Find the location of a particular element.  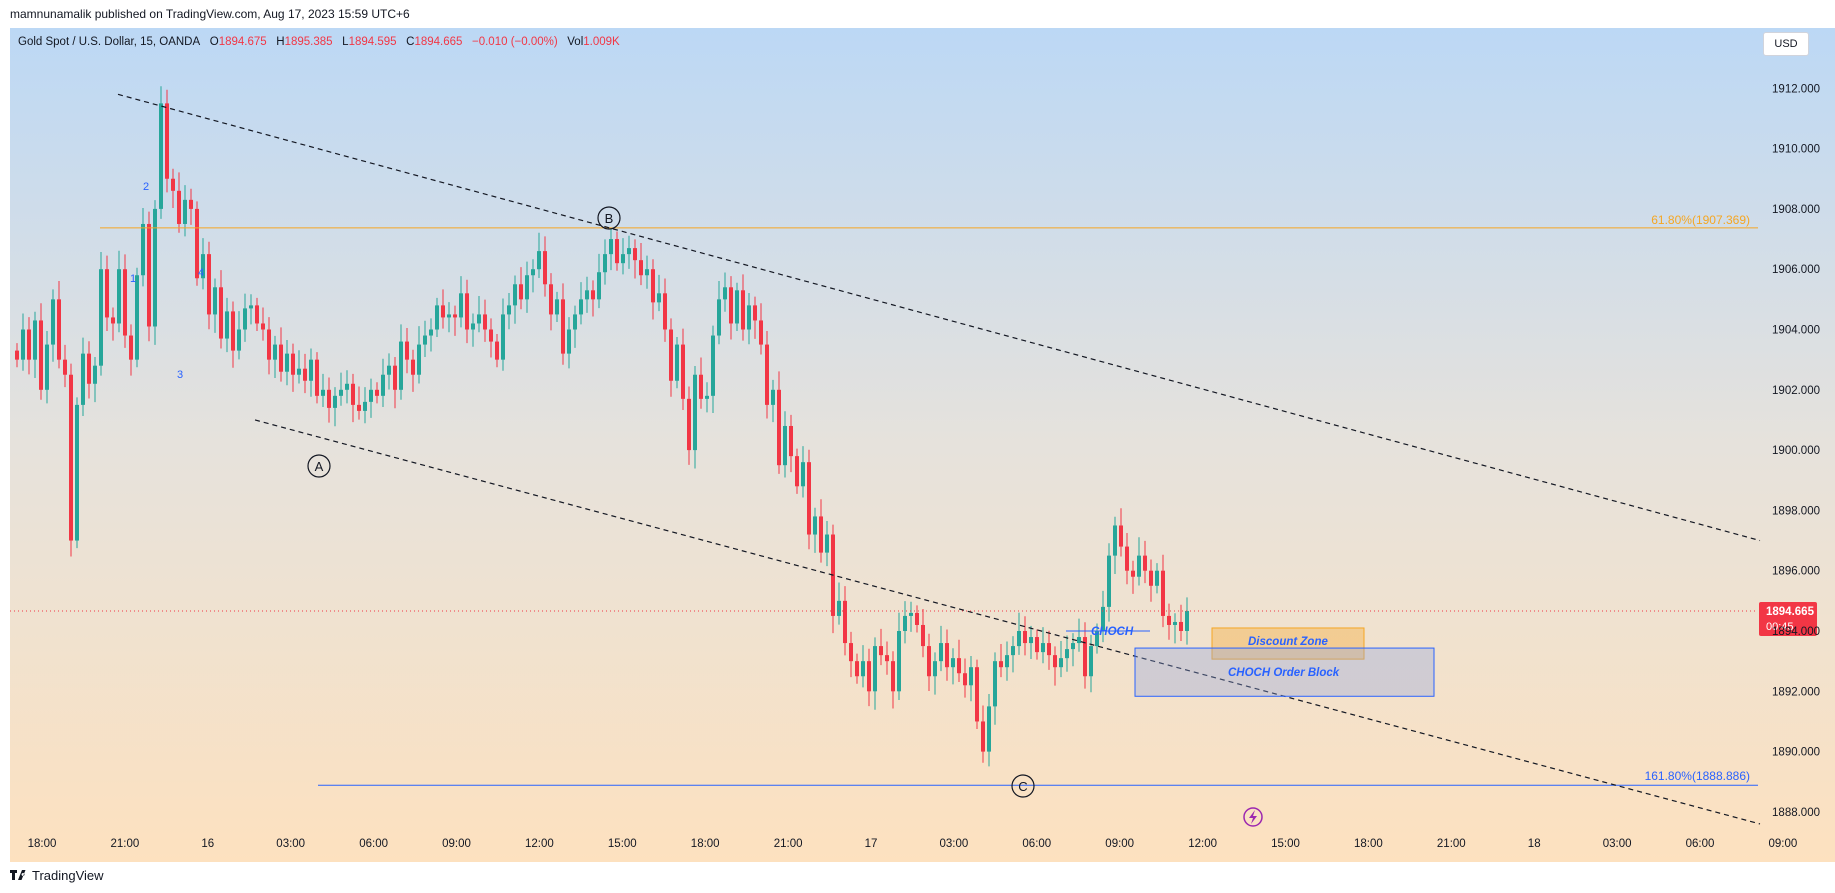

price-tick-label: 1896.000 is located at coordinates (1796, 572).